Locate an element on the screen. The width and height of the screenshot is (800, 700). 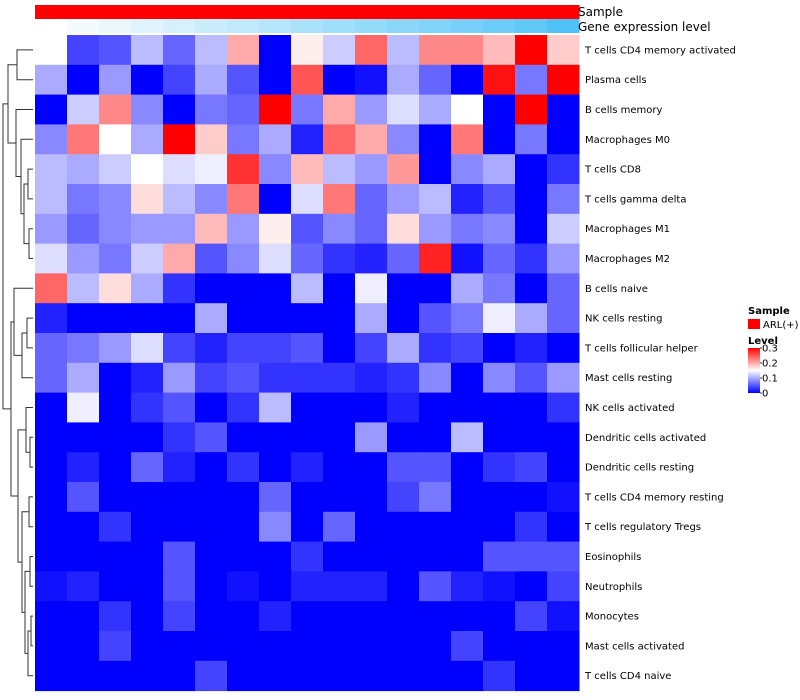
legend-level-ticks: 0.3 0.2 0.1 0 is located at coordinates (769, 372).